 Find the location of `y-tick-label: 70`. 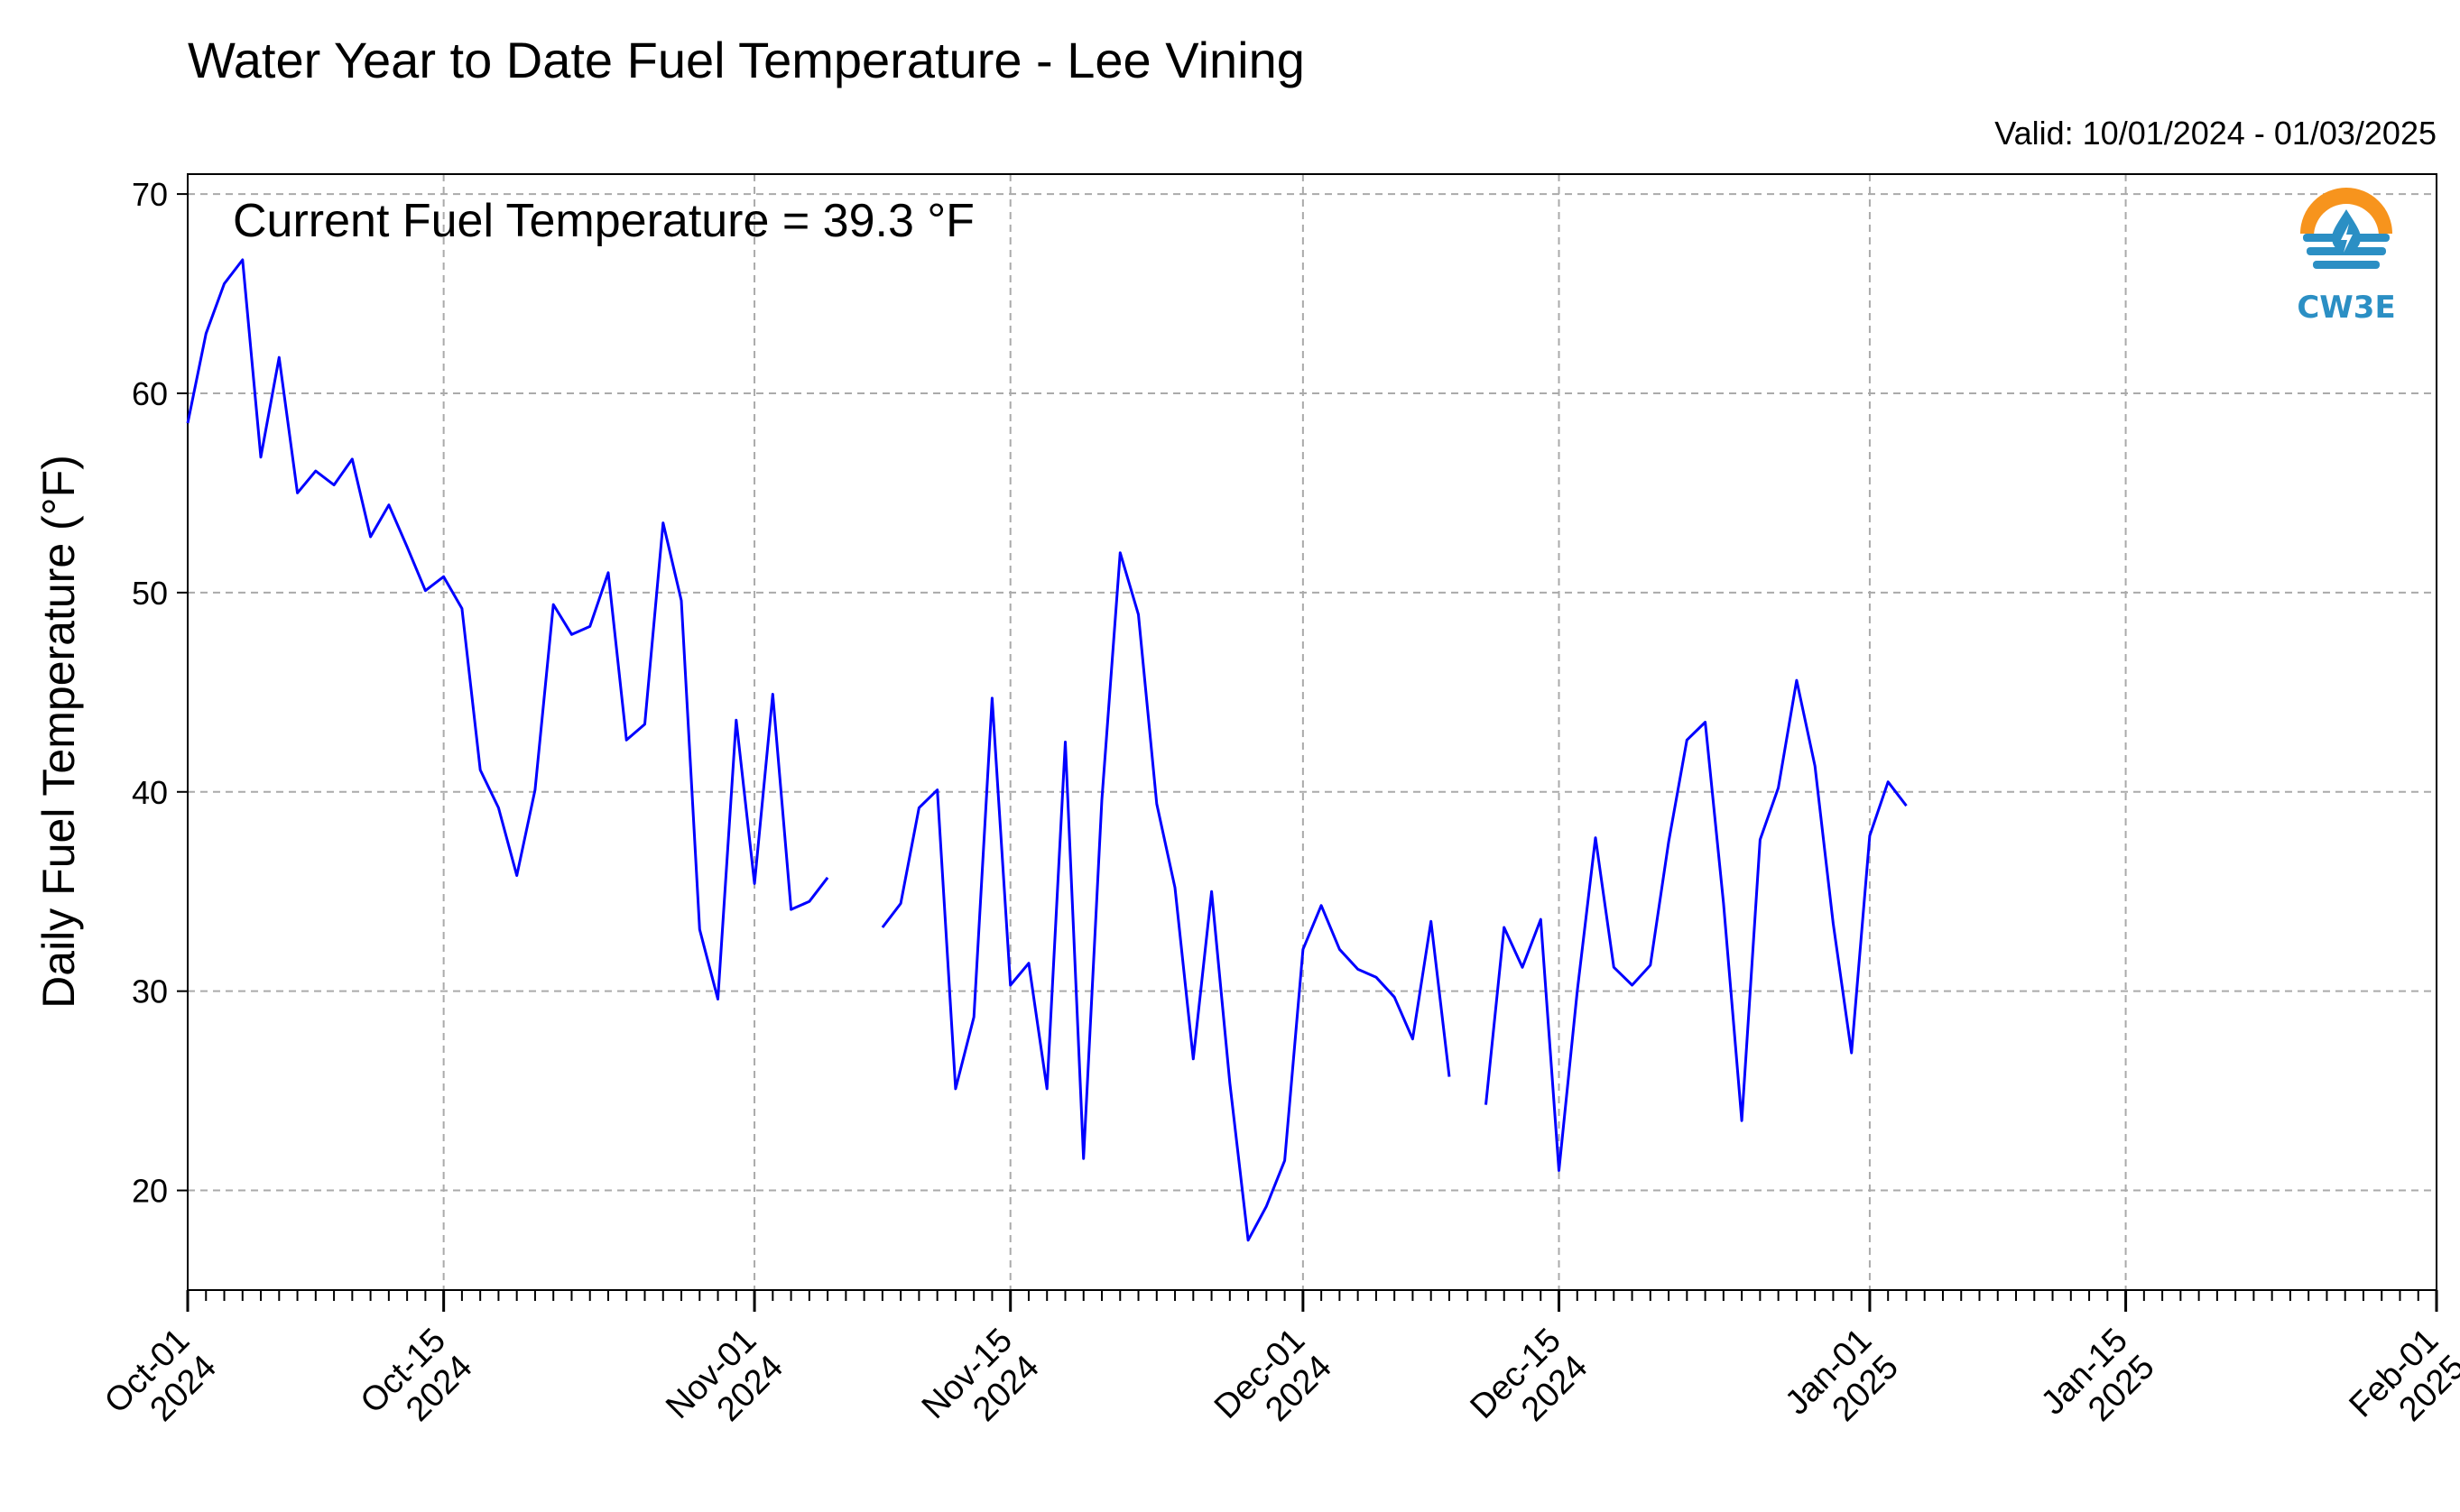

y-tick-label: 70 is located at coordinates (150, 194).